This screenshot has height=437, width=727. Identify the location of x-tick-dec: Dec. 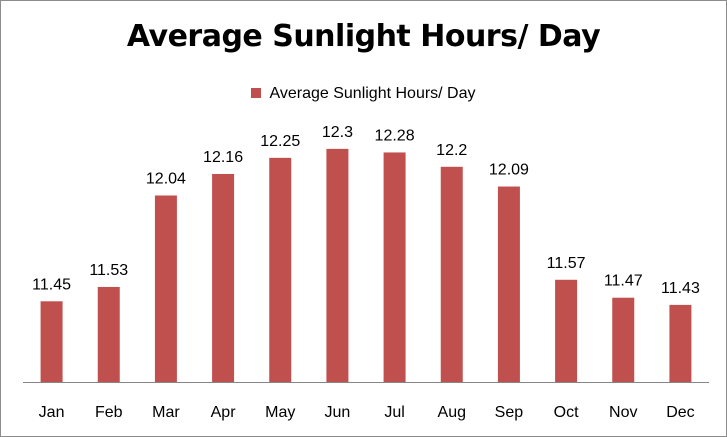
(680, 412).